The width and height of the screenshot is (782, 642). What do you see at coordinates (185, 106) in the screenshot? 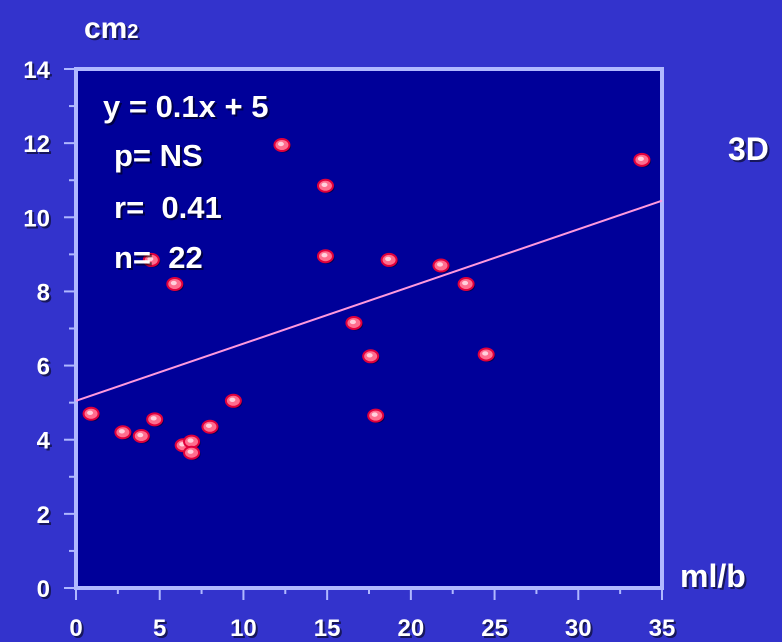
I see `regression-equation: y = 0.1x + 5` at bounding box center [185, 106].